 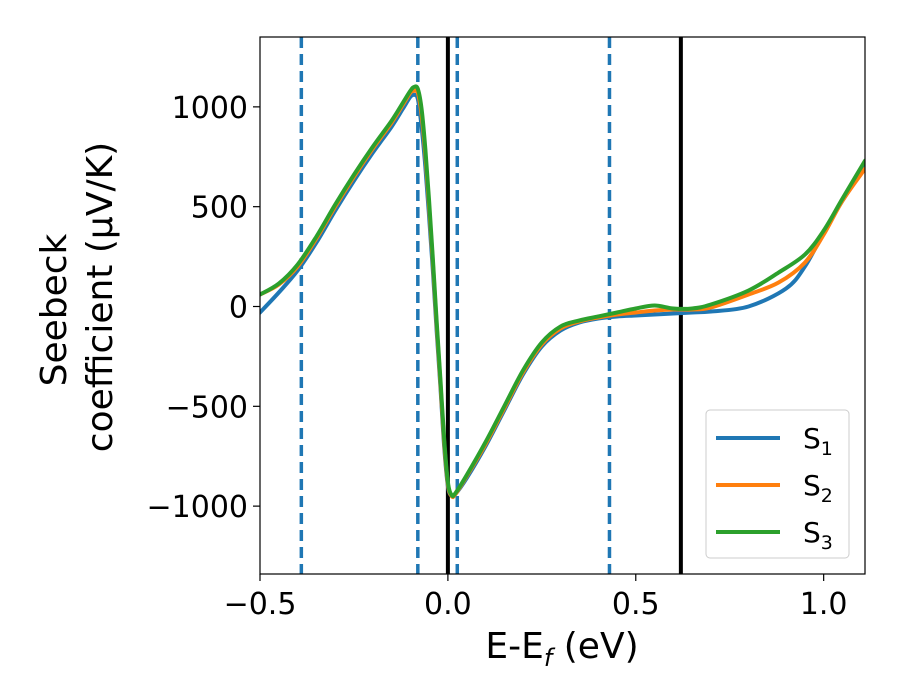 I want to click on y-tick-label: −1000, so click(x=197, y=507).